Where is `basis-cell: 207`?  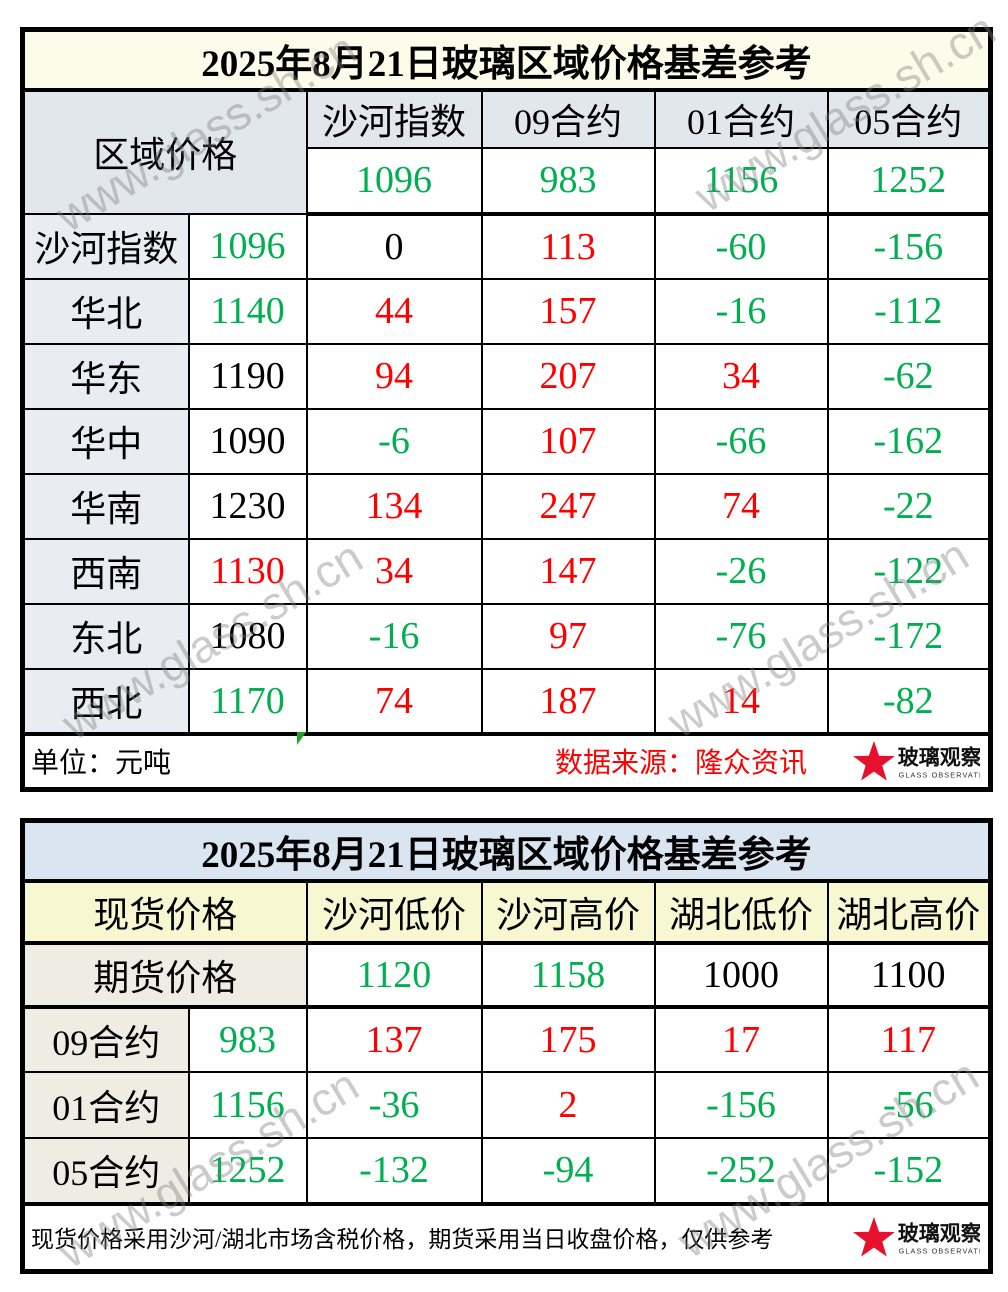 basis-cell: 207 is located at coordinates (568, 376).